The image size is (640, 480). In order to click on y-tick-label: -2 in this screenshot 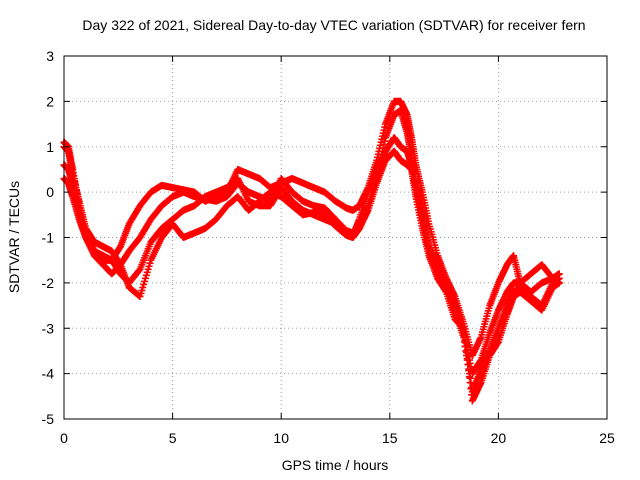, I will do `click(48, 283)`.